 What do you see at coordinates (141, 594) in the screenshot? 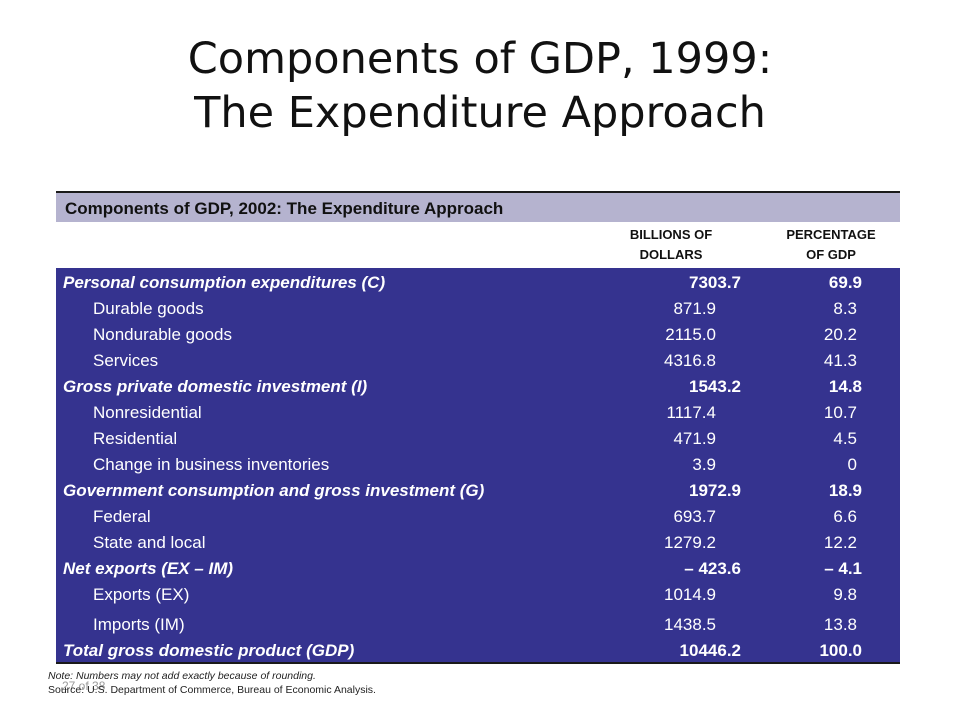
I see `row-label: Exports (EX)` at bounding box center [141, 594].